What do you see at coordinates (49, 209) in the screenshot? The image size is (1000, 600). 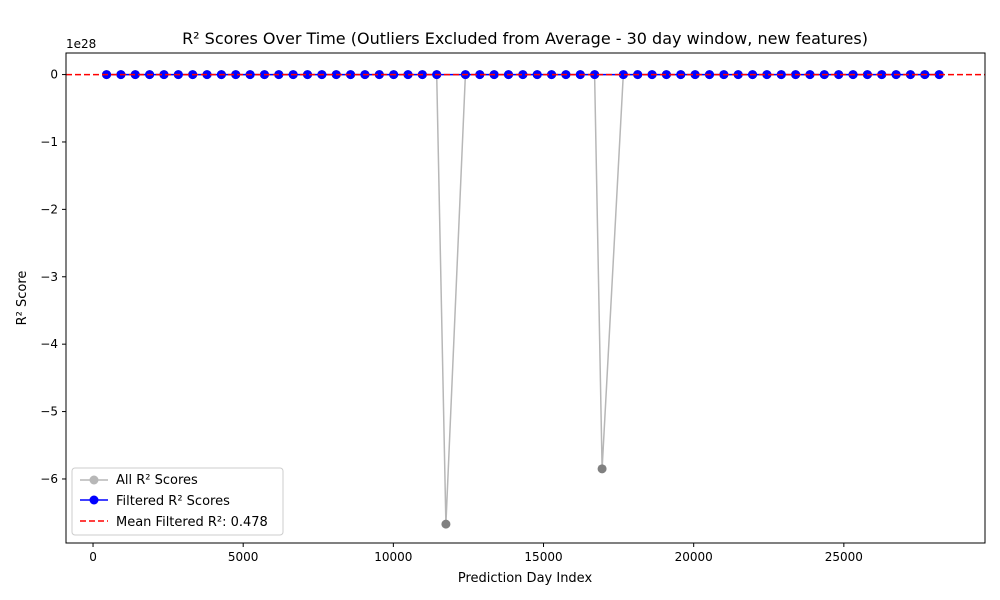 I see `y-tick-label: −2` at bounding box center [49, 209].